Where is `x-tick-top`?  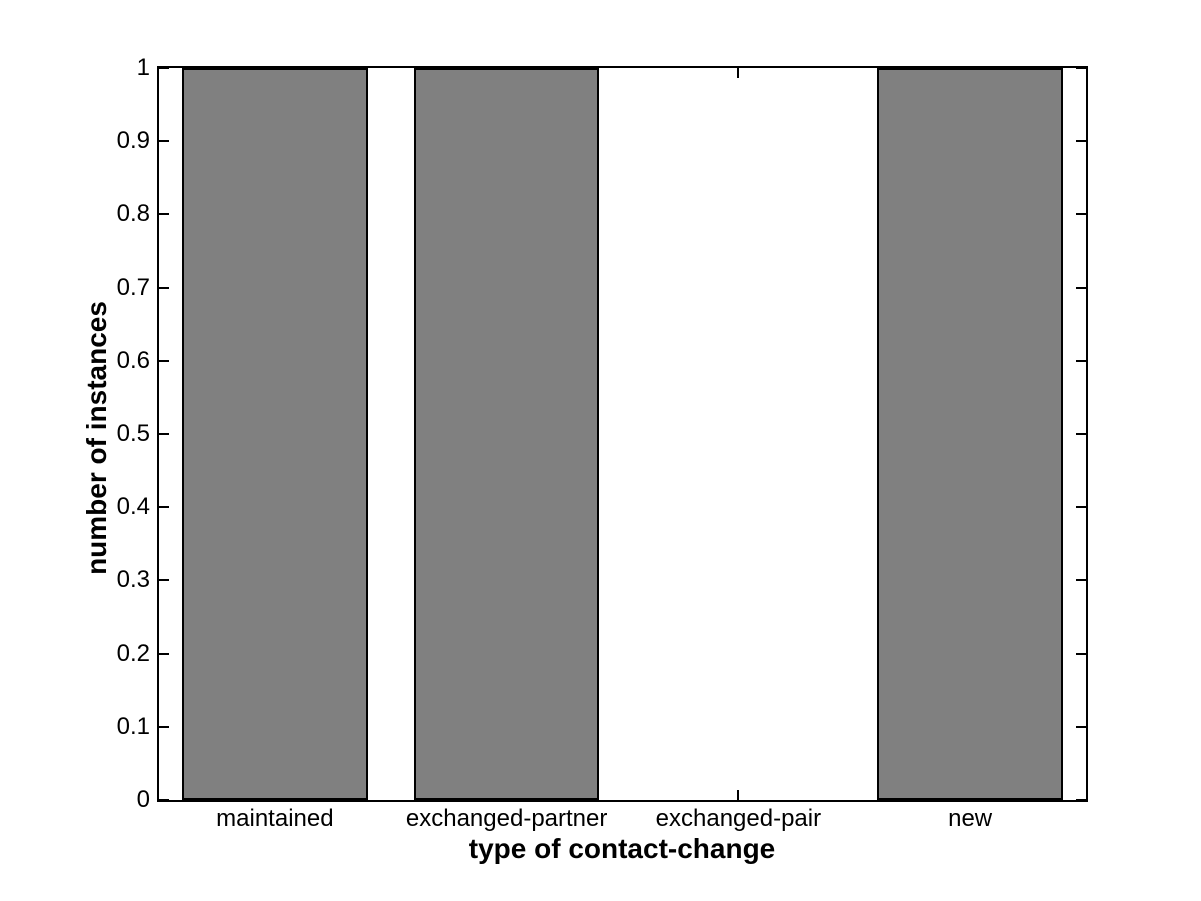
x-tick-top is located at coordinates (738, 73).